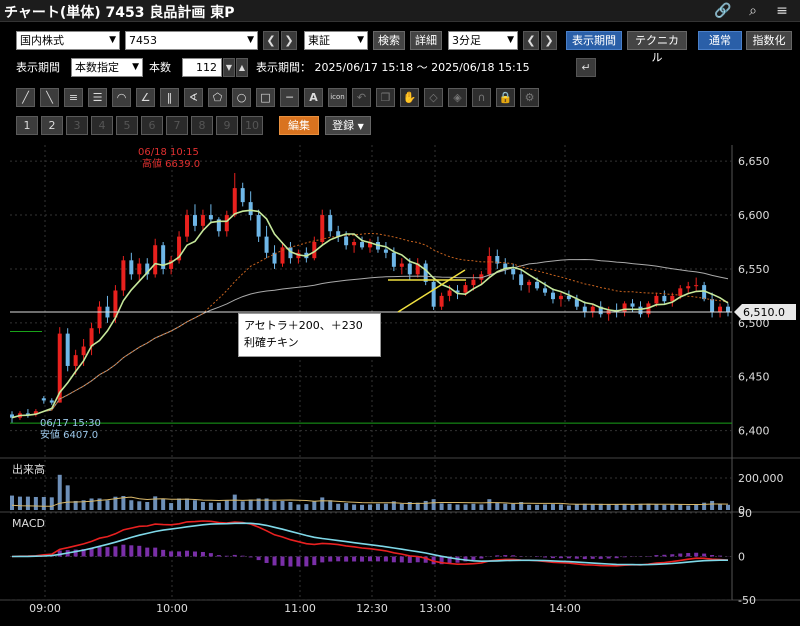 The height and width of the screenshot is (626, 800). Describe the element at coordinates (433, 97) in the screenshot. I see `erase-icon: ◇` at that location.